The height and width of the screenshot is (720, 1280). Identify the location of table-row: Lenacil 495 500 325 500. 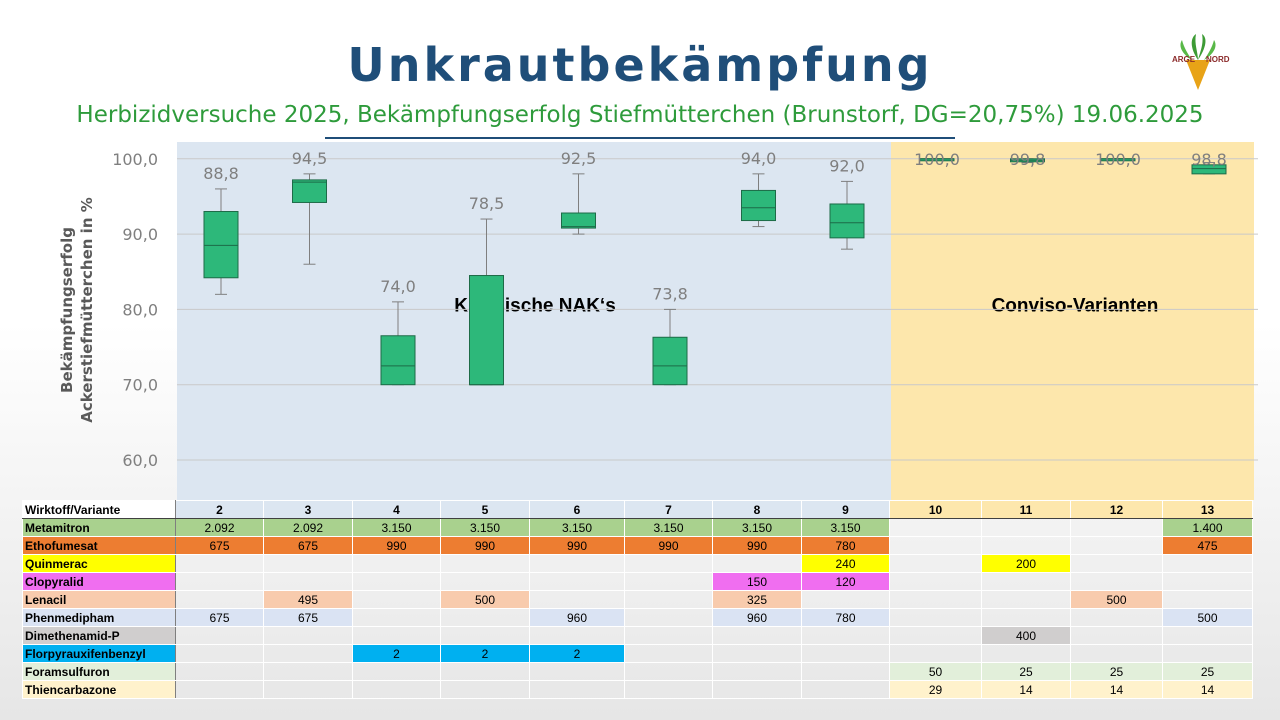
(637, 599).